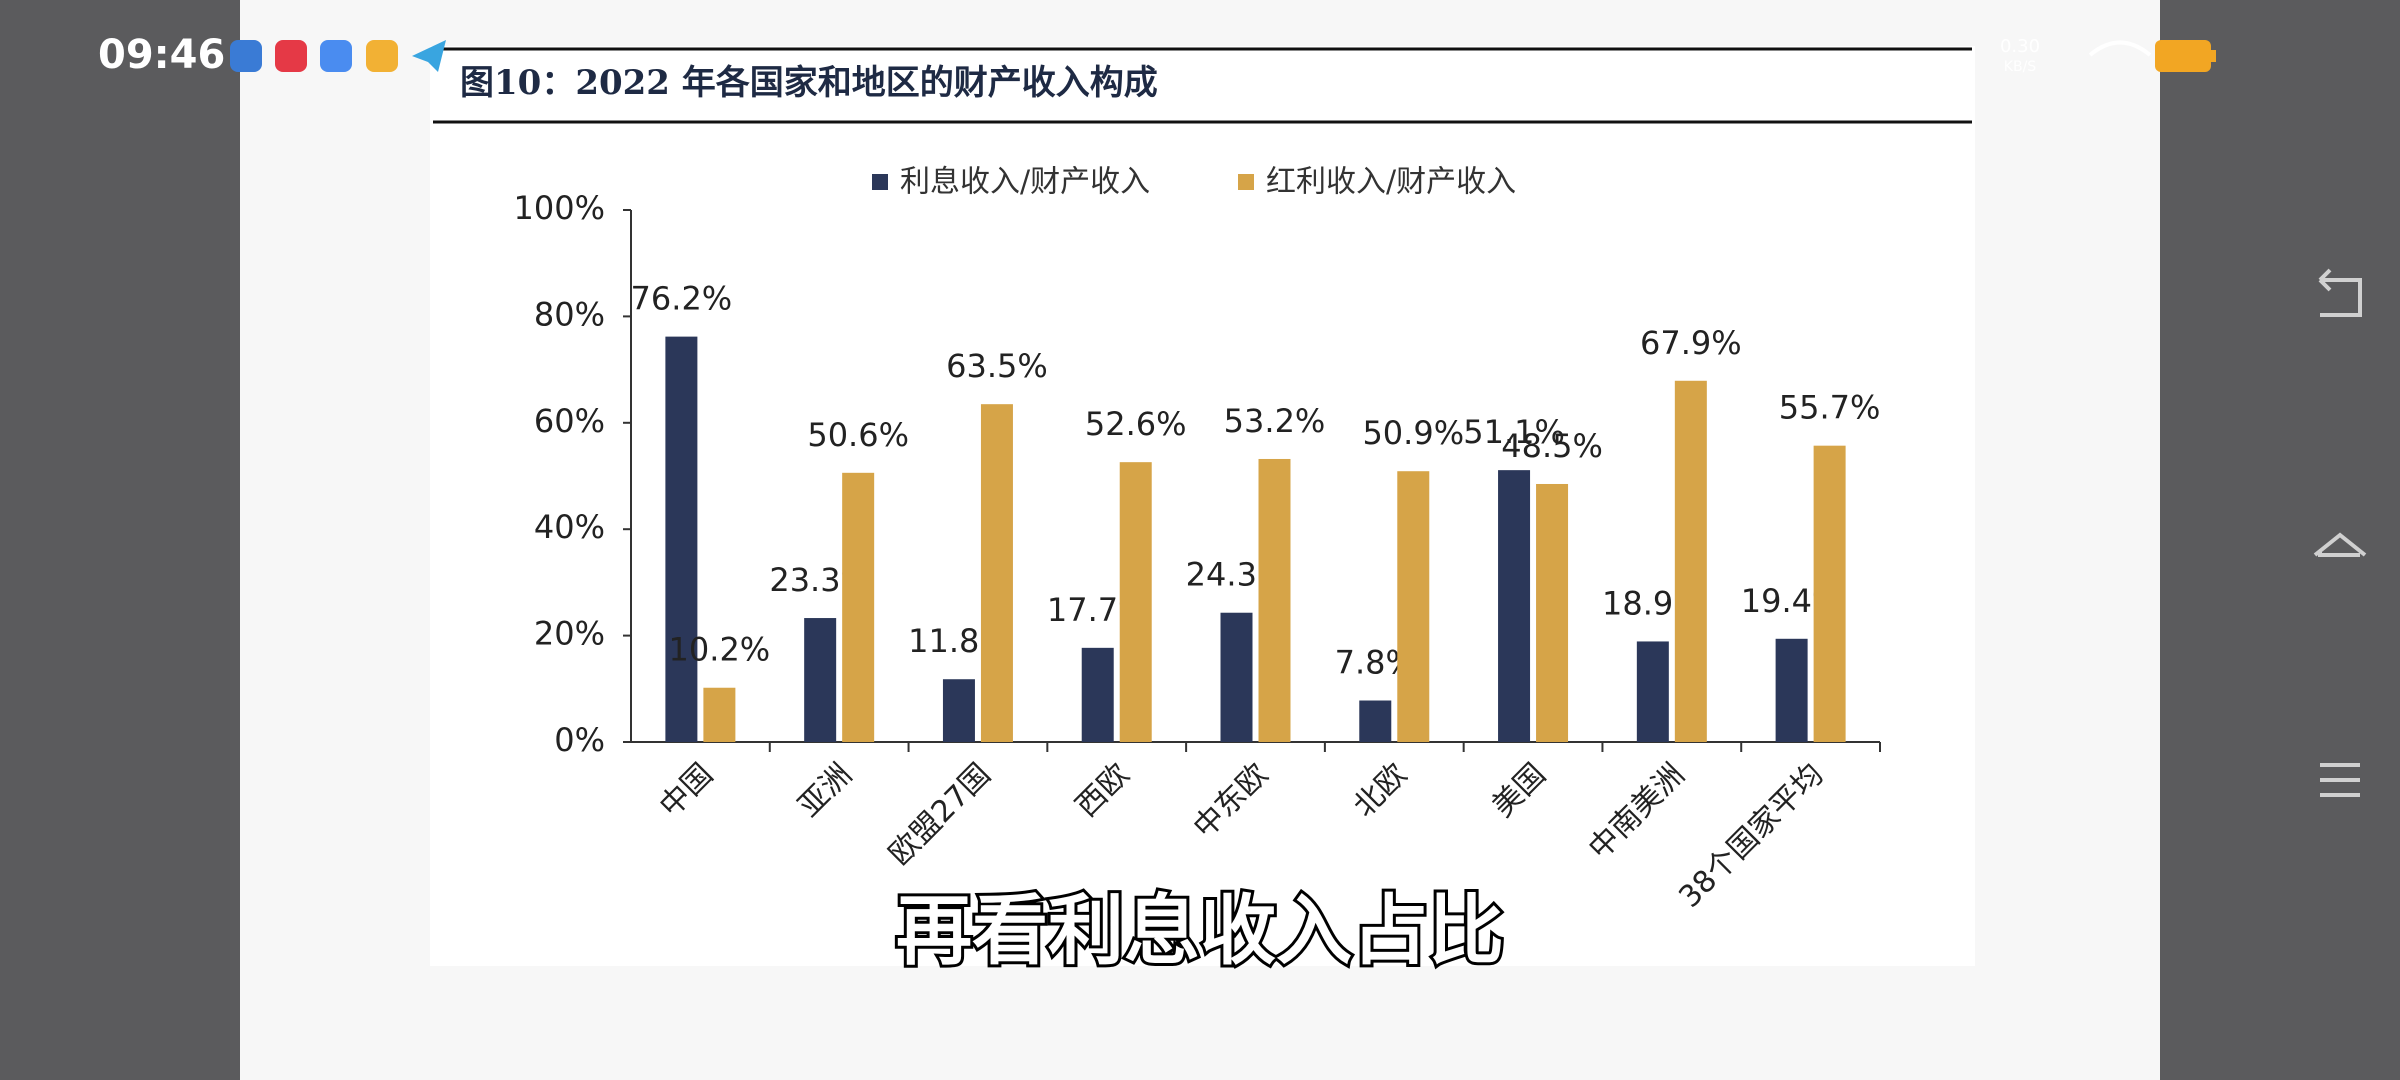 This screenshot has width=2400, height=1080. What do you see at coordinates (2340, 544) in the screenshot?
I see `home-button` at bounding box center [2340, 544].